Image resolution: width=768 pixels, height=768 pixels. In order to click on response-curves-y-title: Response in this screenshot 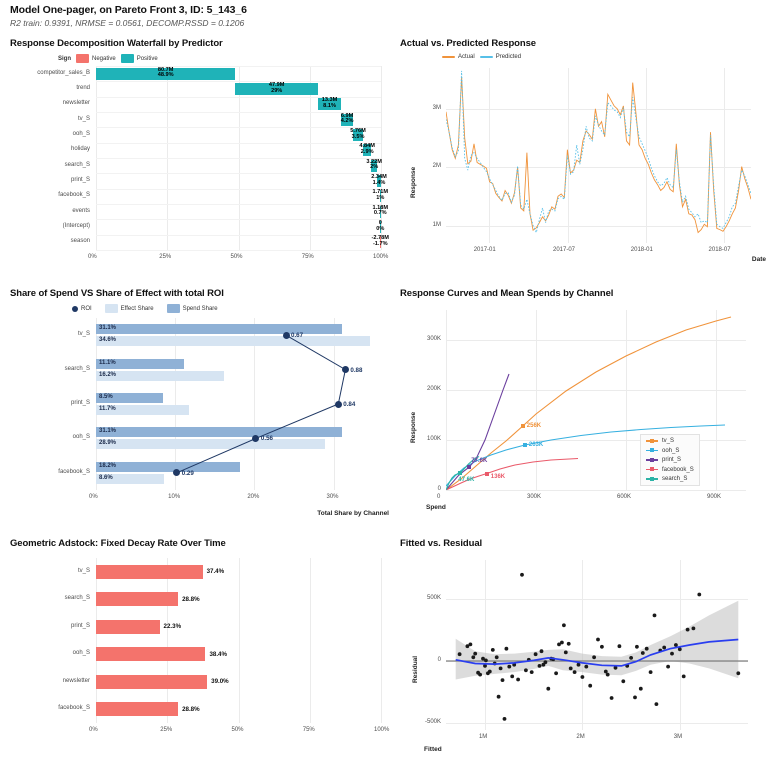, I will do `click(413, 427)`.